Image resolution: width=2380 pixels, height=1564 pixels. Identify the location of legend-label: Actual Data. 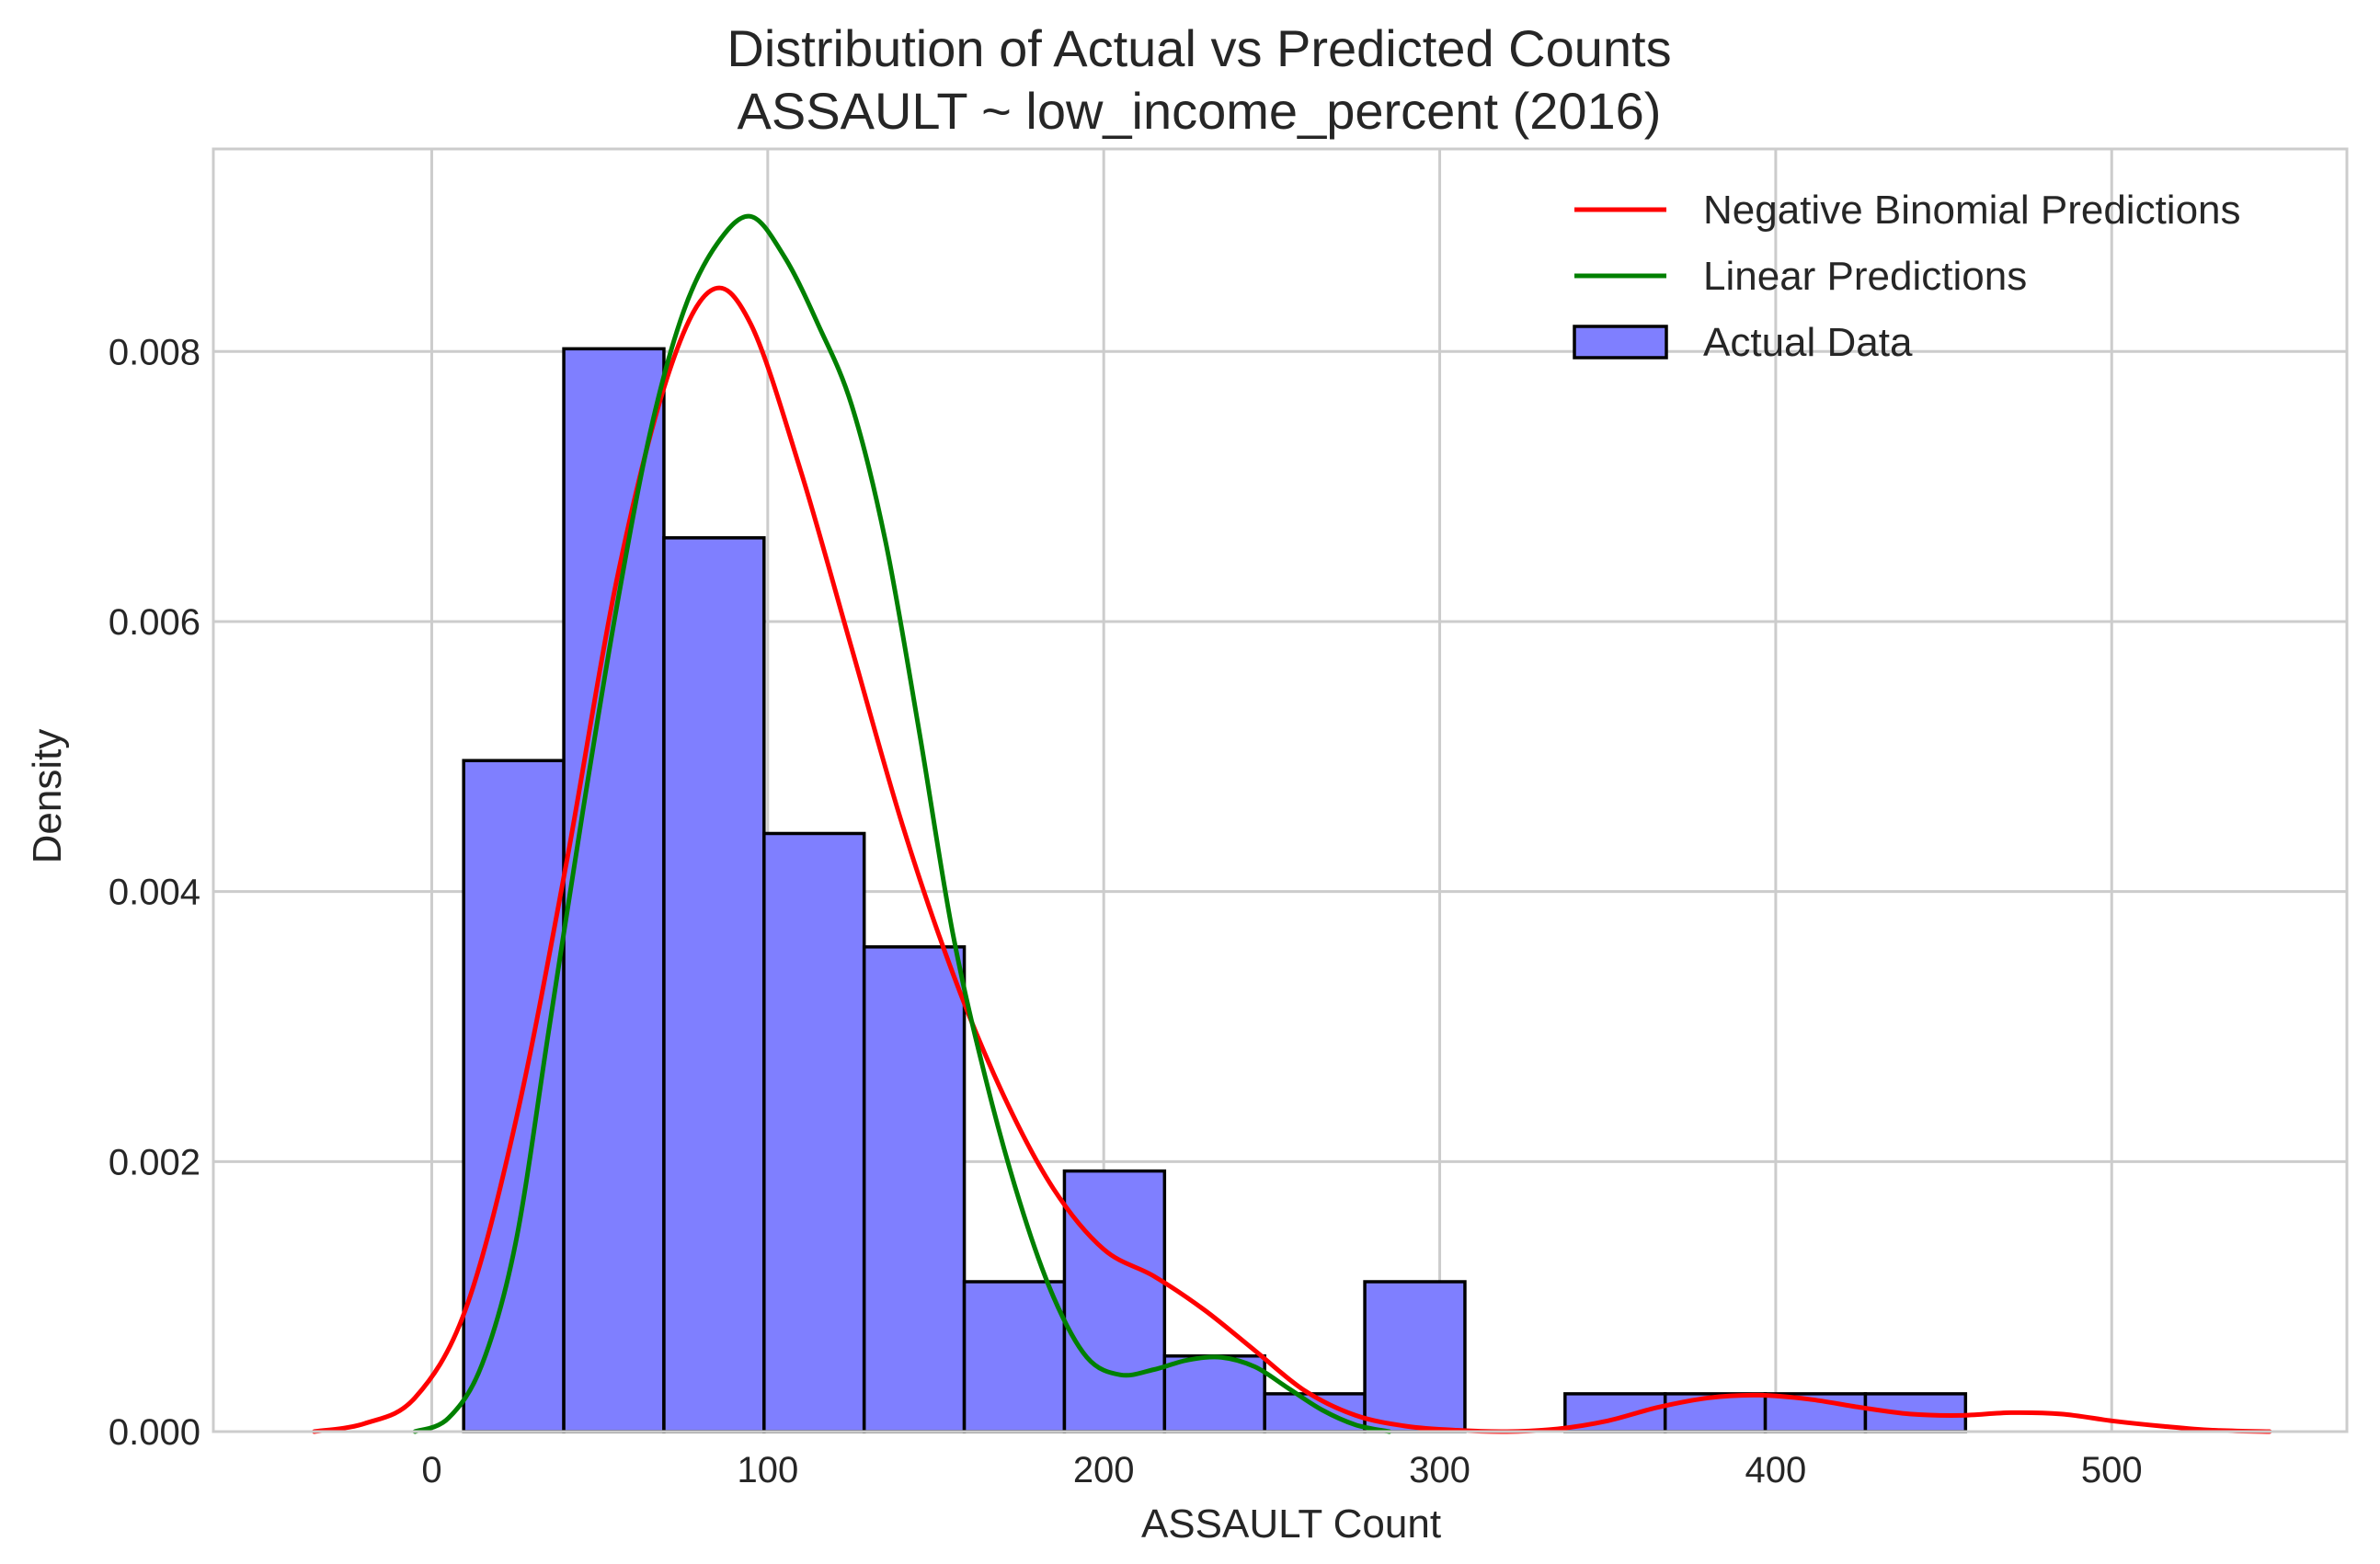
(1808, 342).